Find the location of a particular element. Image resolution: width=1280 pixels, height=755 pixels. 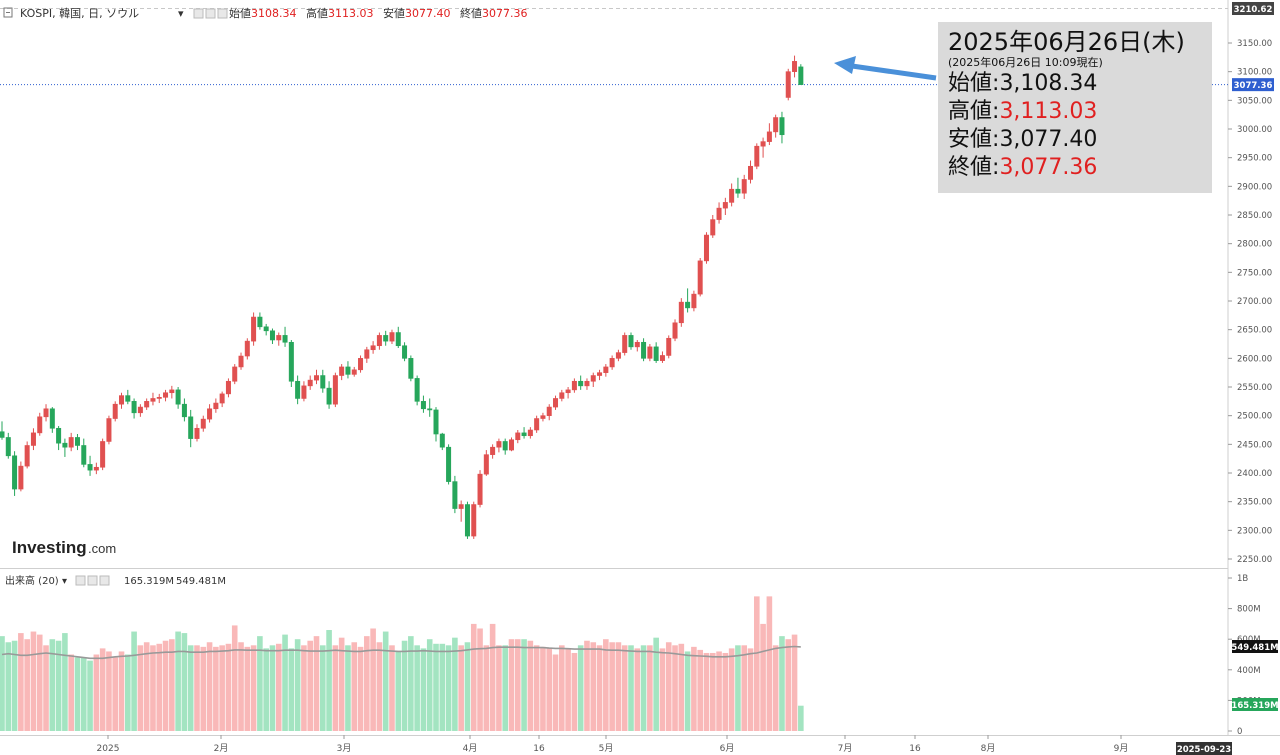

low-label: 安値 is located at coordinates (394, 13).